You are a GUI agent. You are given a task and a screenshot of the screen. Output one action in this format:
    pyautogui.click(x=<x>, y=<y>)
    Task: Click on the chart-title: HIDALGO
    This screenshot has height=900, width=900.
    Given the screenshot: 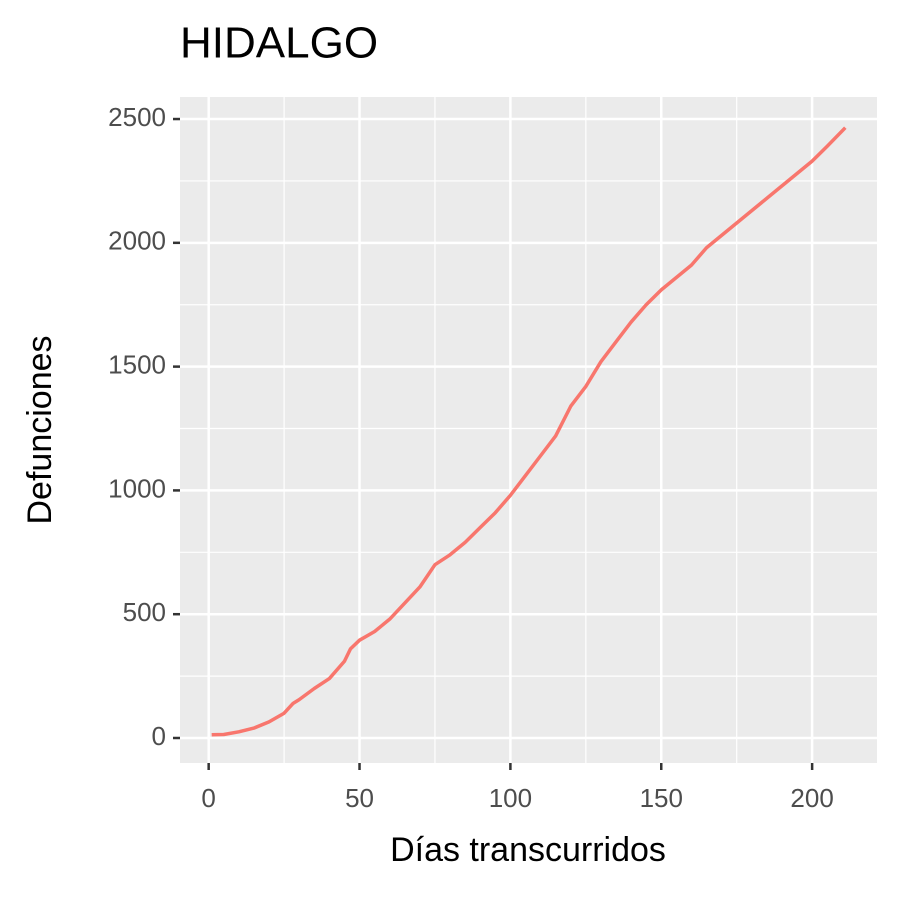 What is the action you would take?
    pyautogui.click(x=279, y=43)
    